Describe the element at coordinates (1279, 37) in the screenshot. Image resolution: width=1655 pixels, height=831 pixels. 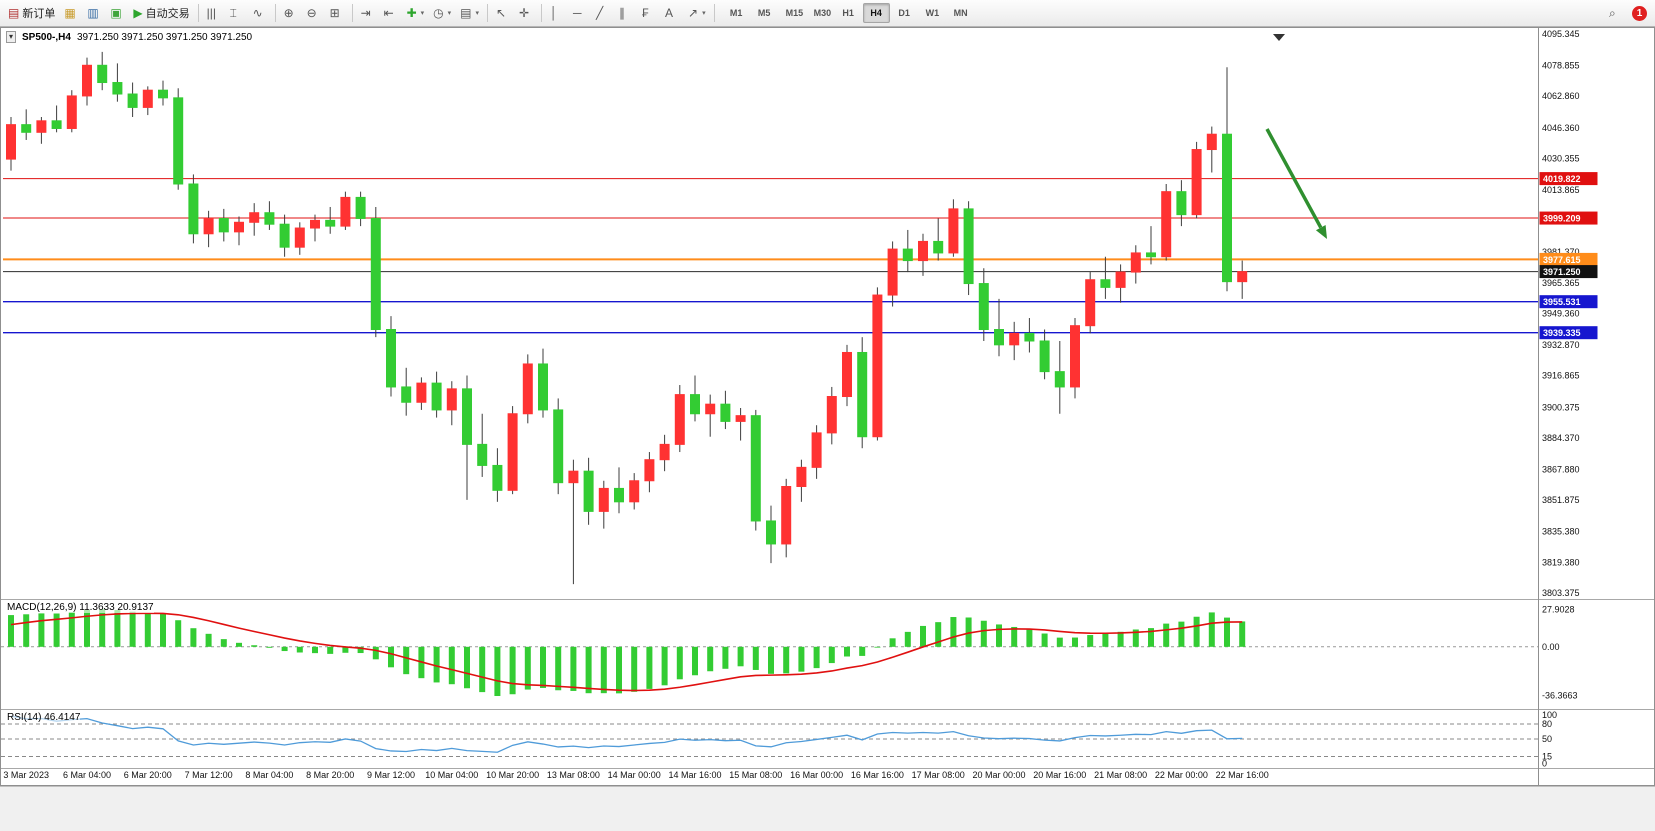
I see `chart-shift-marker` at that location.